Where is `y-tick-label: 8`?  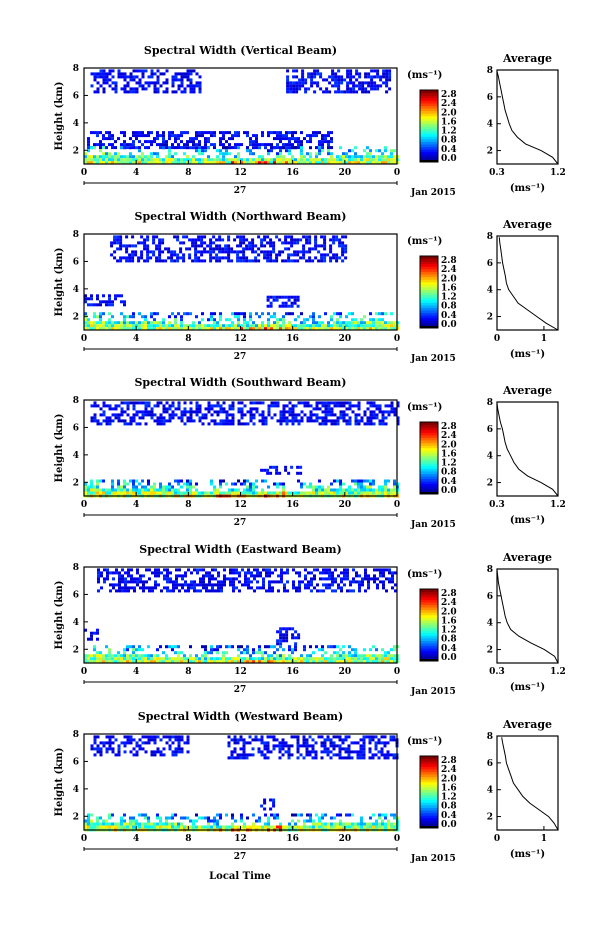 y-tick-label: 8 is located at coordinates (76, 401).